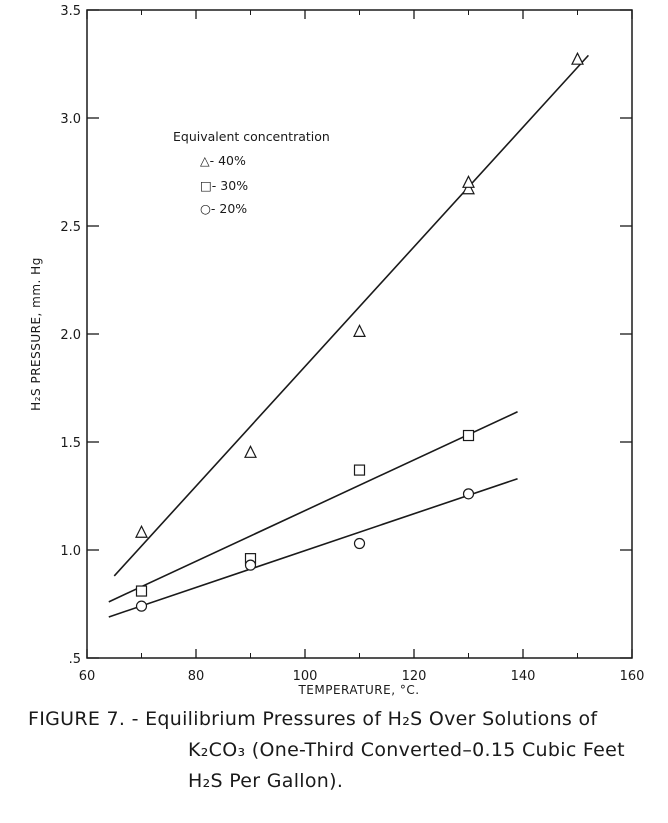 The width and height of the screenshot is (668, 823). I want to click on x-tick-label: 60, so click(87, 676).